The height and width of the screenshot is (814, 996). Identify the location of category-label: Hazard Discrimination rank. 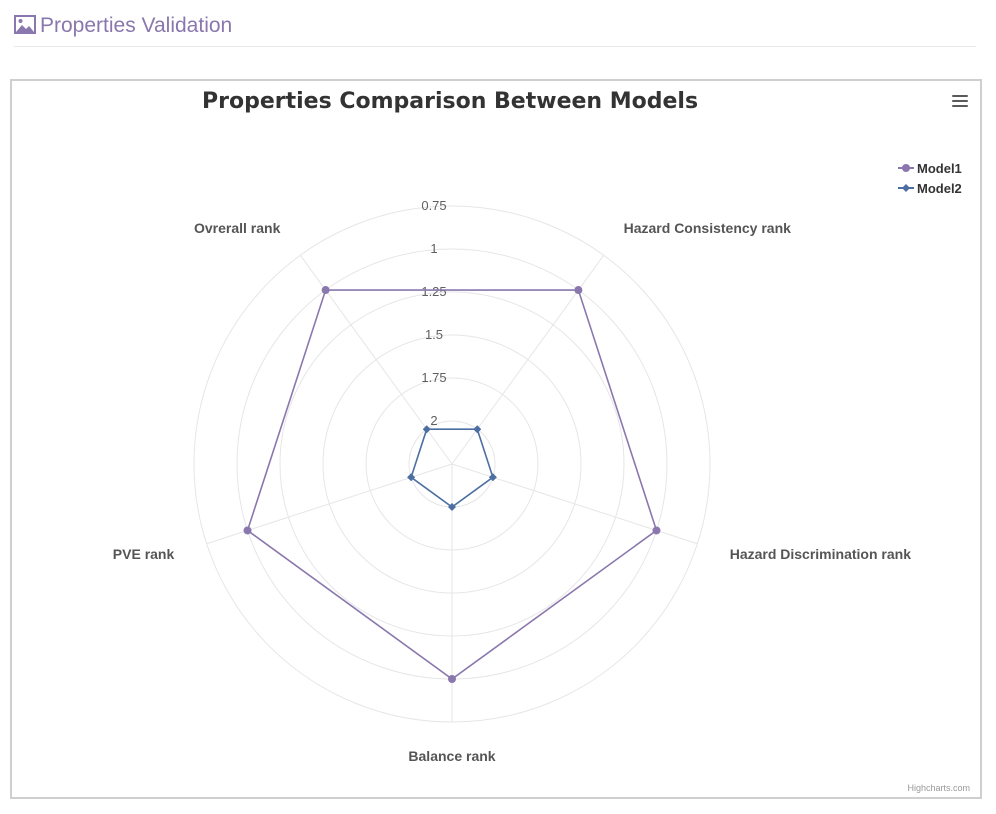
(820, 554).